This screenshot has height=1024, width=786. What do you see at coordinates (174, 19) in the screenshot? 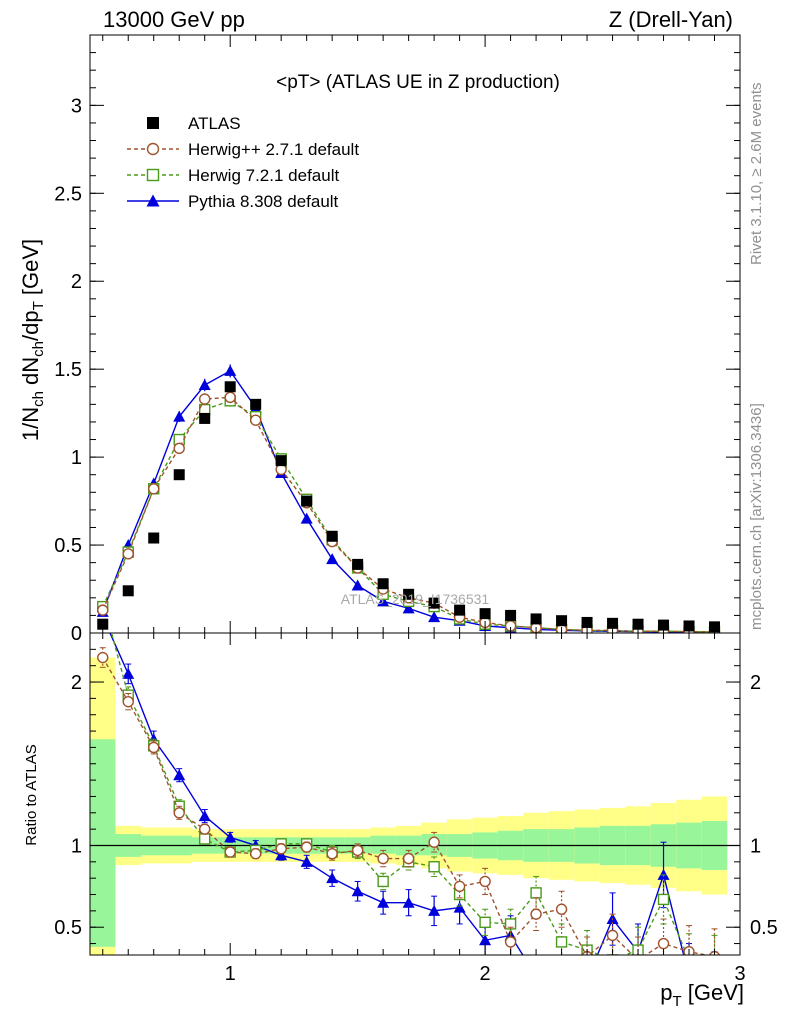
I see `header-left: 13000 GeV pp` at bounding box center [174, 19].